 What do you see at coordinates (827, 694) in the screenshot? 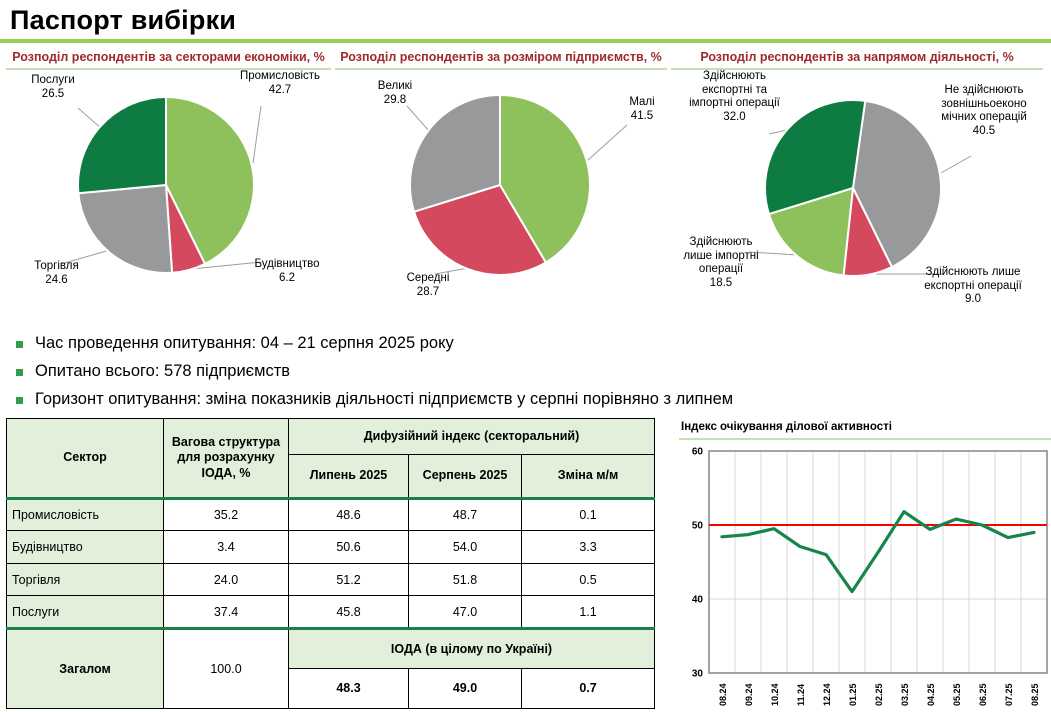
I see `svg-text: 12.24` at bounding box center [827, 694].